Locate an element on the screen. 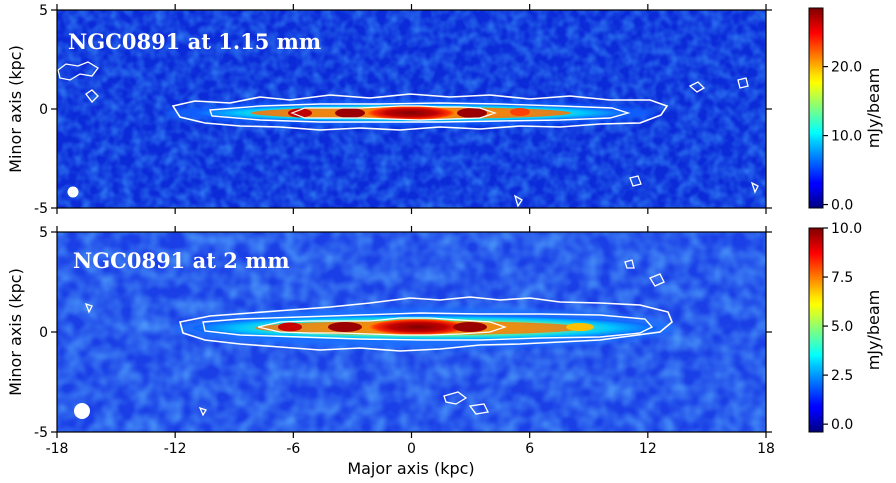  panel-1-title: NGC0891 at 1.15 mm is located at coordinates (194, 41).